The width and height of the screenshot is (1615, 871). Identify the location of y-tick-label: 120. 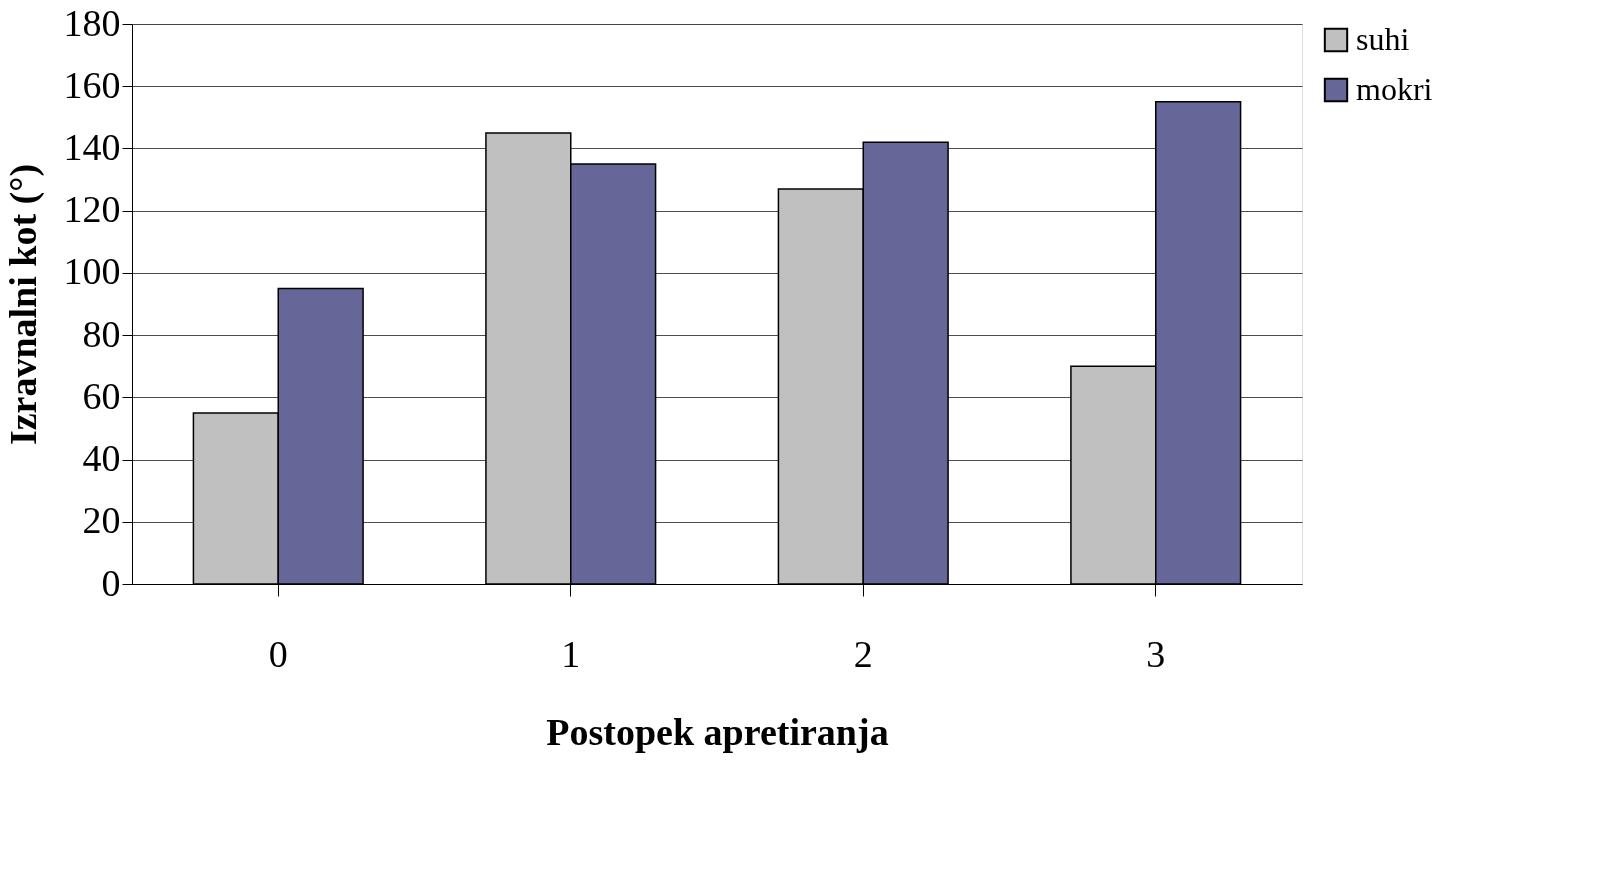
(92, 209).